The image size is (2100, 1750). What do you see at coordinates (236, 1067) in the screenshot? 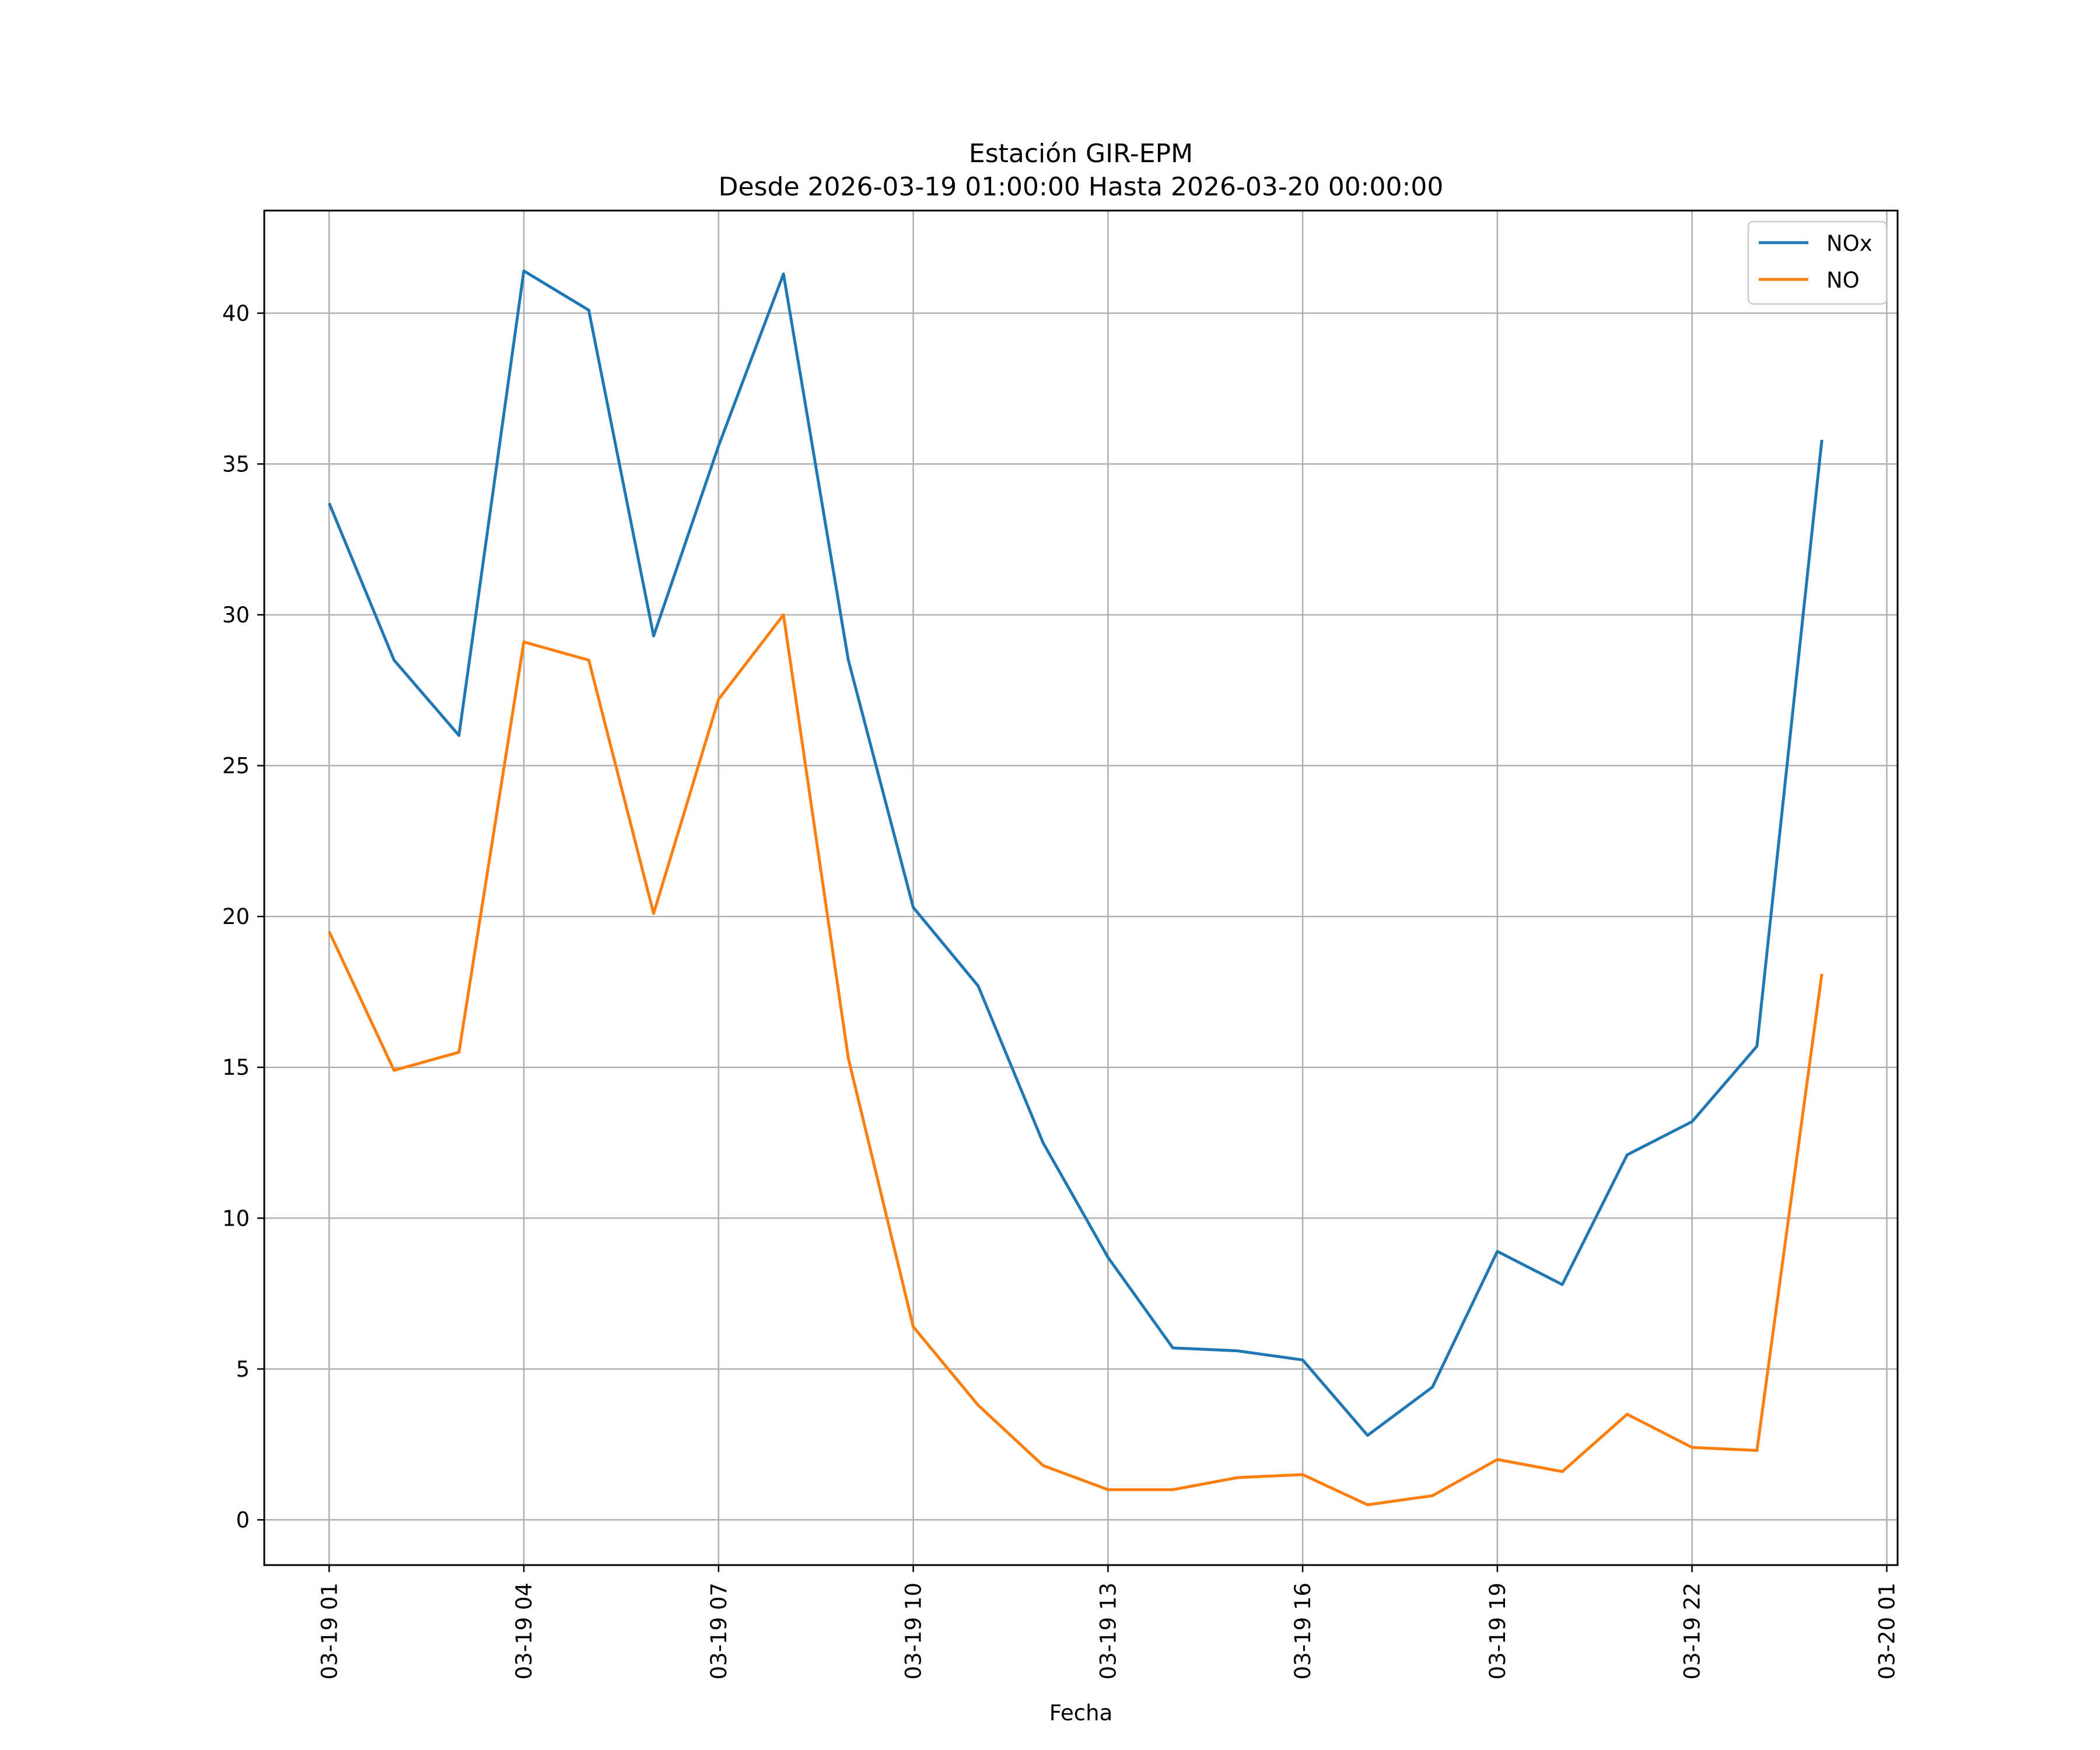
I see `y-tick-label: 15` at bounding box center [236, 1067].